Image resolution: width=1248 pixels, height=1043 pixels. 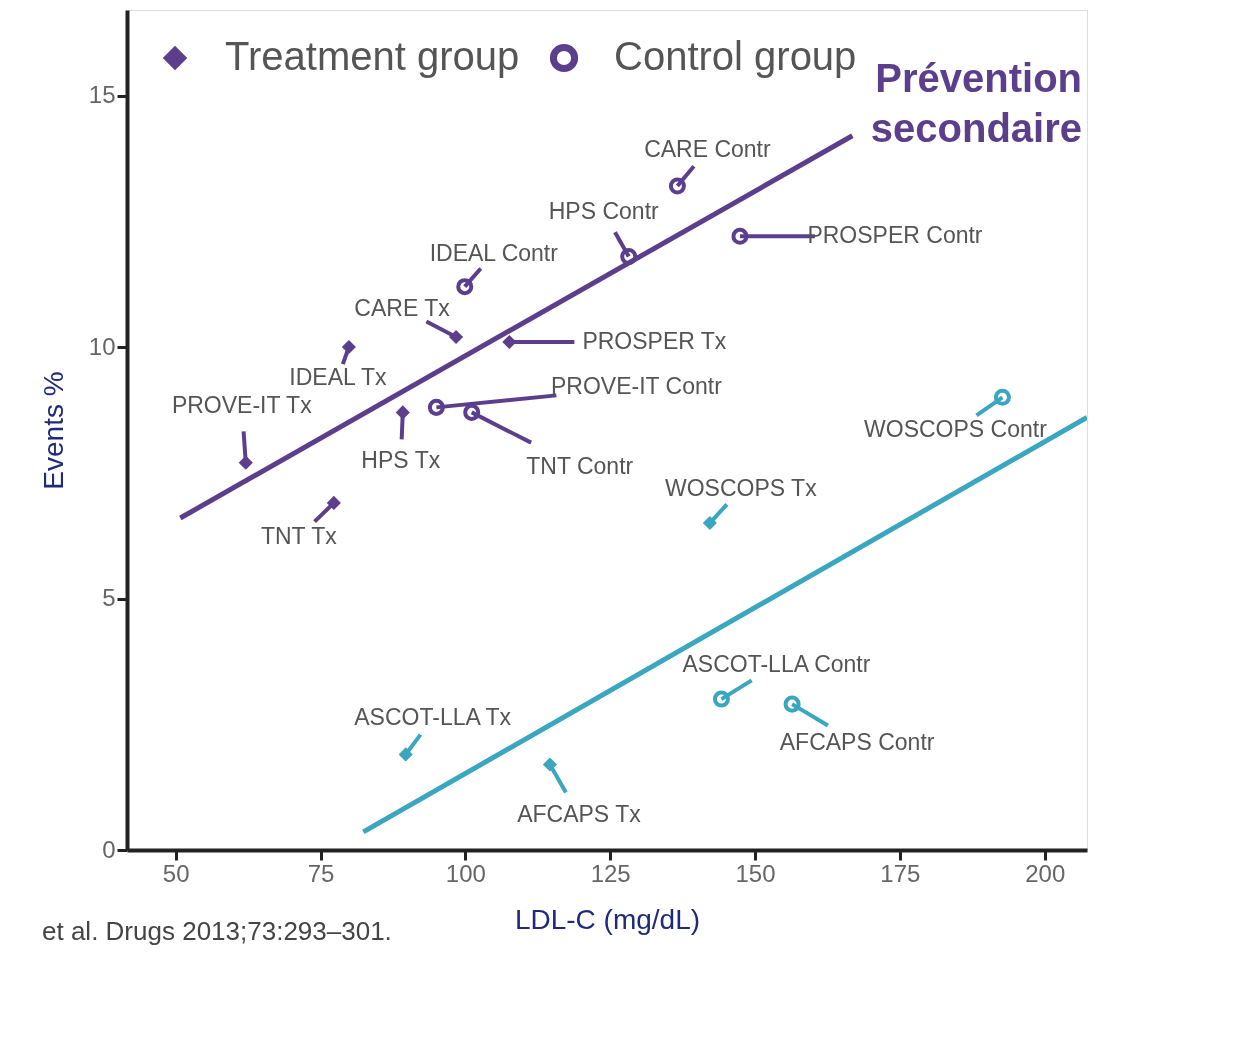 What do you see at coordinates (895, 235) in the screenshot?
I see `data-label: PROSPER Contr` at bounding box center [895, 235].